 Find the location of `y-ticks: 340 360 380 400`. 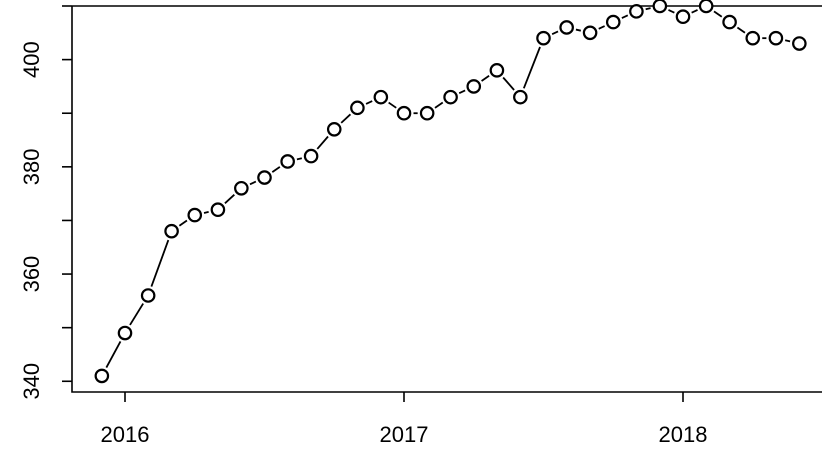

y-ticks: 340 360 380 400 is located at coordinates (45, 202).